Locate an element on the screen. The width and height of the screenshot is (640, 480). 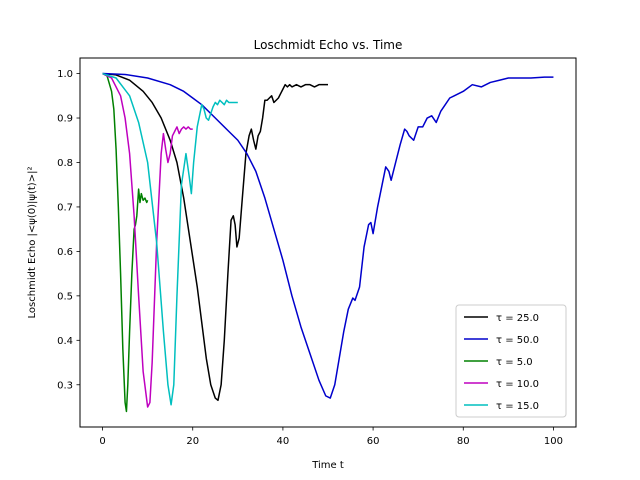
x-tick-label: 20 is located at coordinates (192, 441).